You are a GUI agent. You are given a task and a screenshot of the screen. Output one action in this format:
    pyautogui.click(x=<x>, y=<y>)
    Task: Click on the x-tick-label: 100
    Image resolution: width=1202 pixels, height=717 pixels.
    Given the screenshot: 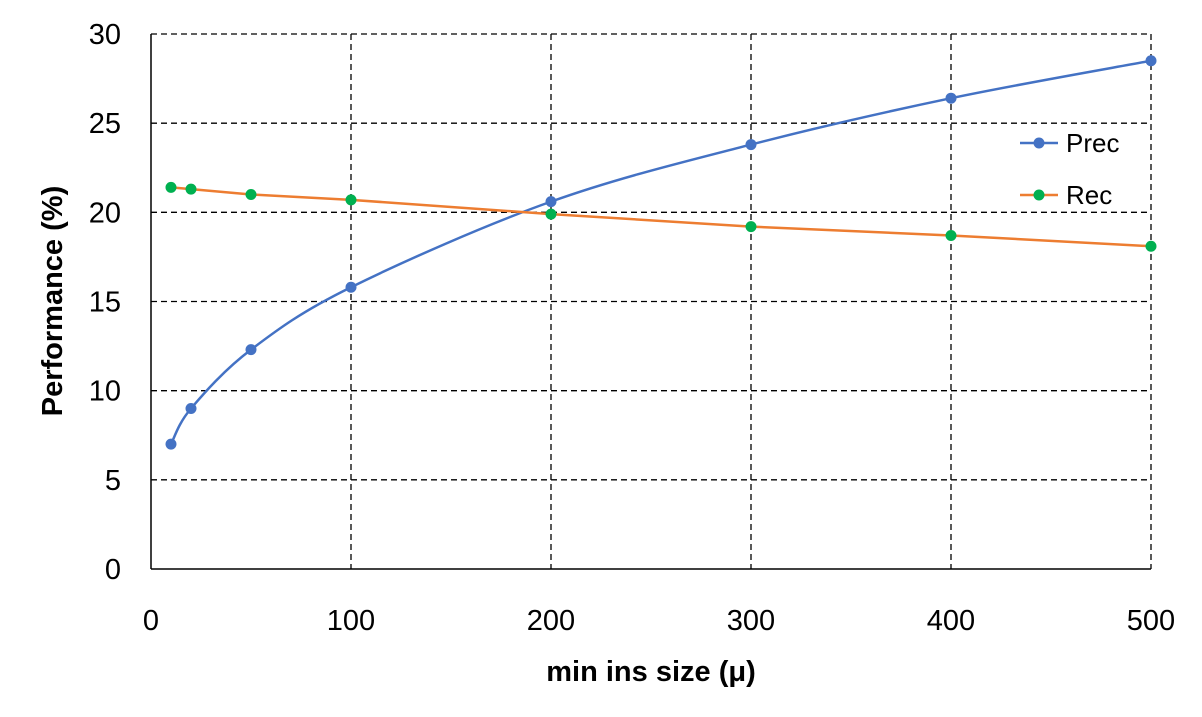 What is the action you would take?
    pyautogui.click(x=351, y=621)
    